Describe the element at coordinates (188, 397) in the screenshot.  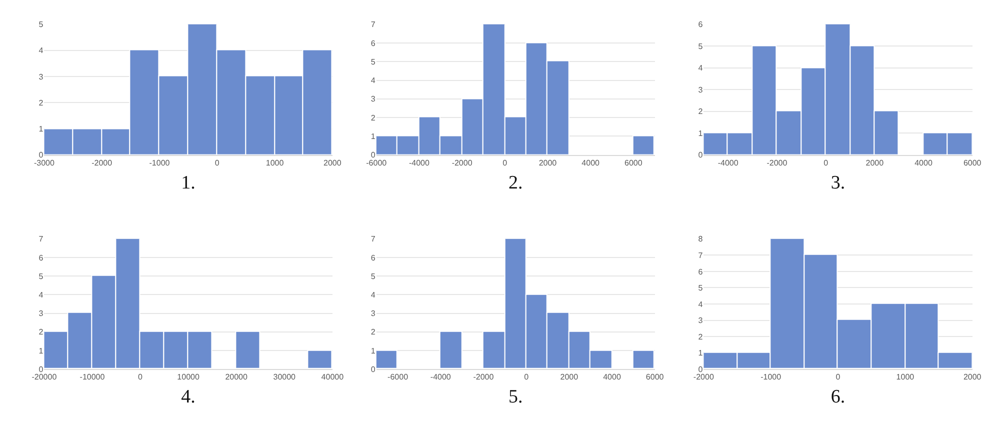
I see `x-axis-title: 4.` at that location.